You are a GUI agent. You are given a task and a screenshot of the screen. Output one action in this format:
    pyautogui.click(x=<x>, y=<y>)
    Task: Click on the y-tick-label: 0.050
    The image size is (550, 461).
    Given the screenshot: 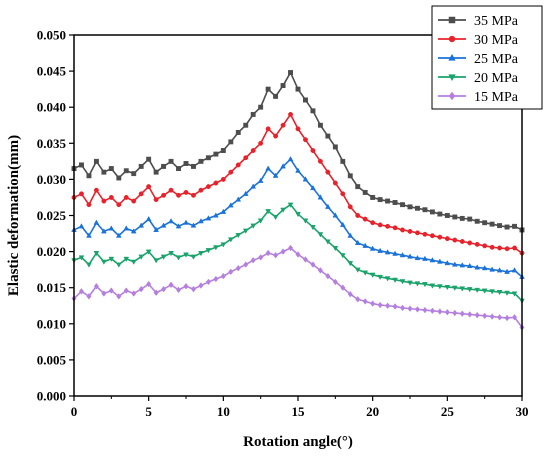 What is the action you would take?
    pyautogui.click(x=51, y=35)
    